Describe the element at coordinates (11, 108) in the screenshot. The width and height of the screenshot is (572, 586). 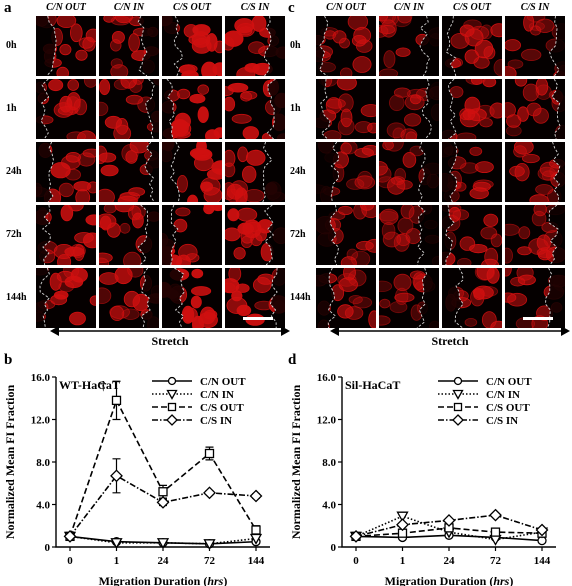
I see `row-header: 1h` at that location.